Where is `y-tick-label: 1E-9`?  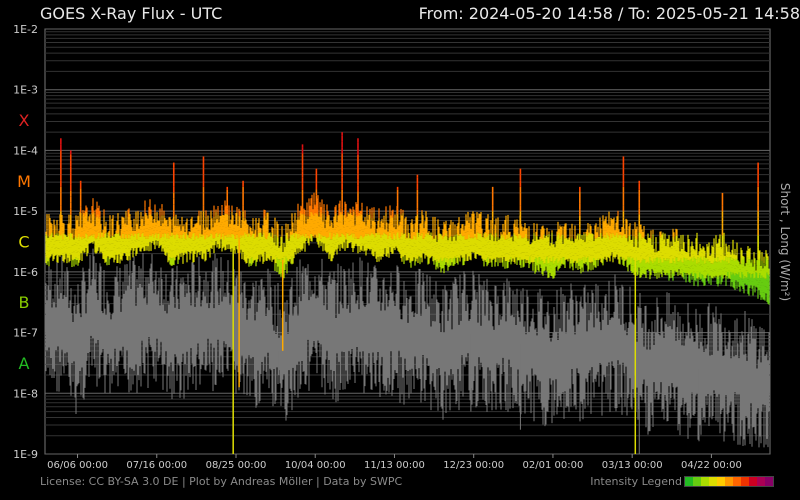 y-tick-label: 1E-9 is located at coordinates (25, 454).